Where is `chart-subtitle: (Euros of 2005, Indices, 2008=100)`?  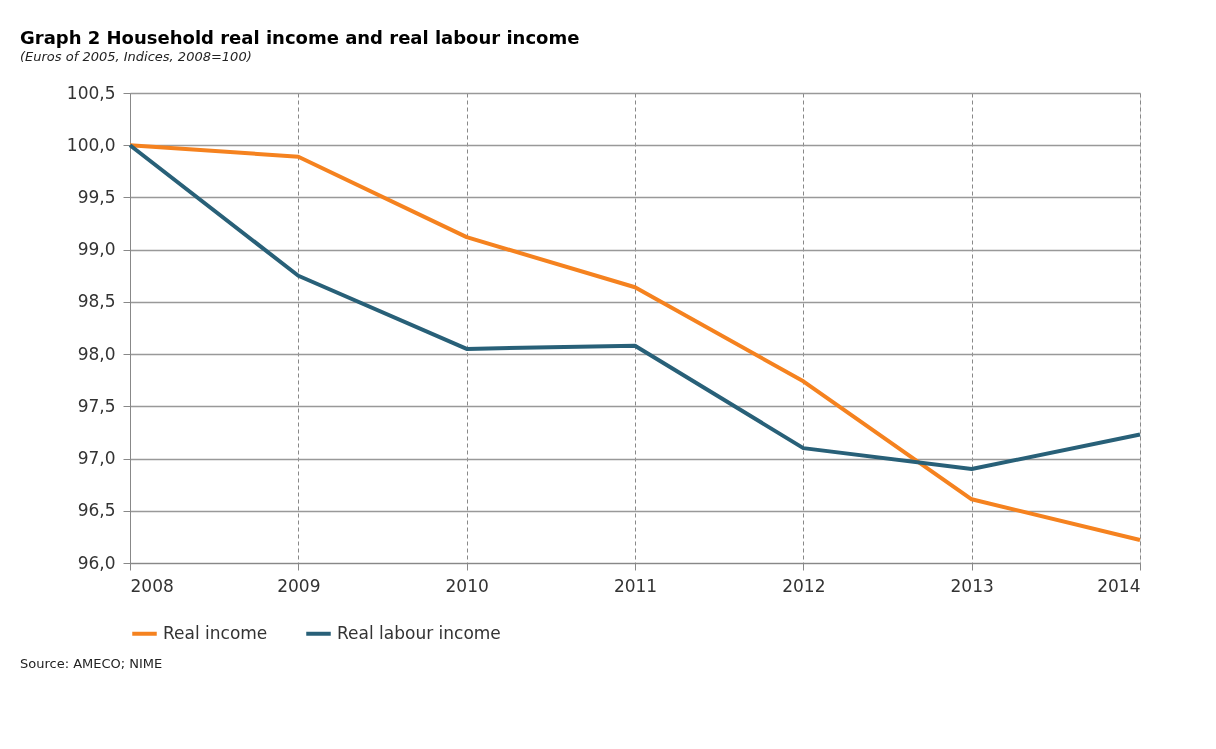 chart-subtitle: (Euros of 2005, Indices, 2008=100) is located at coordinates (136, 56).